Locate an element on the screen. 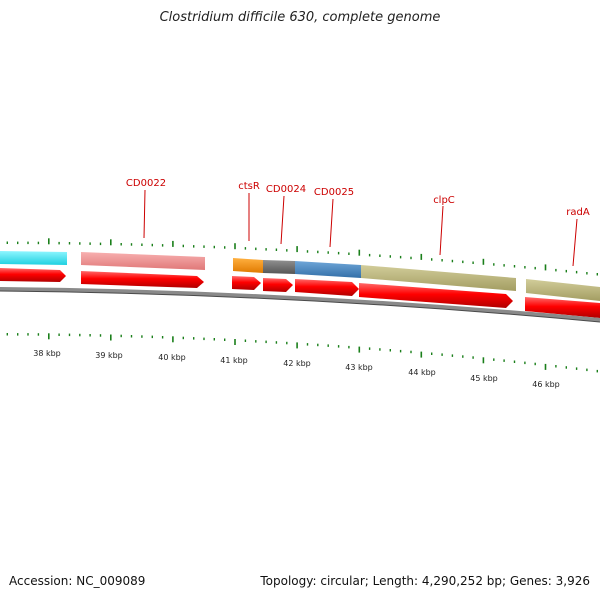 The height and width of the screenshot is (600, 600). kbp-label-40: 40 kbp is located at coordinates (172, 357).